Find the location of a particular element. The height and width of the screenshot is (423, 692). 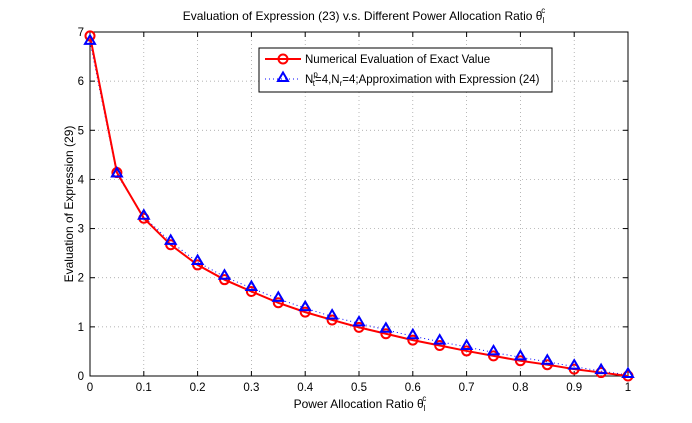

legend-label-exact: Numerical Evaluation of Exact Value is located at coordinates (397, 60).